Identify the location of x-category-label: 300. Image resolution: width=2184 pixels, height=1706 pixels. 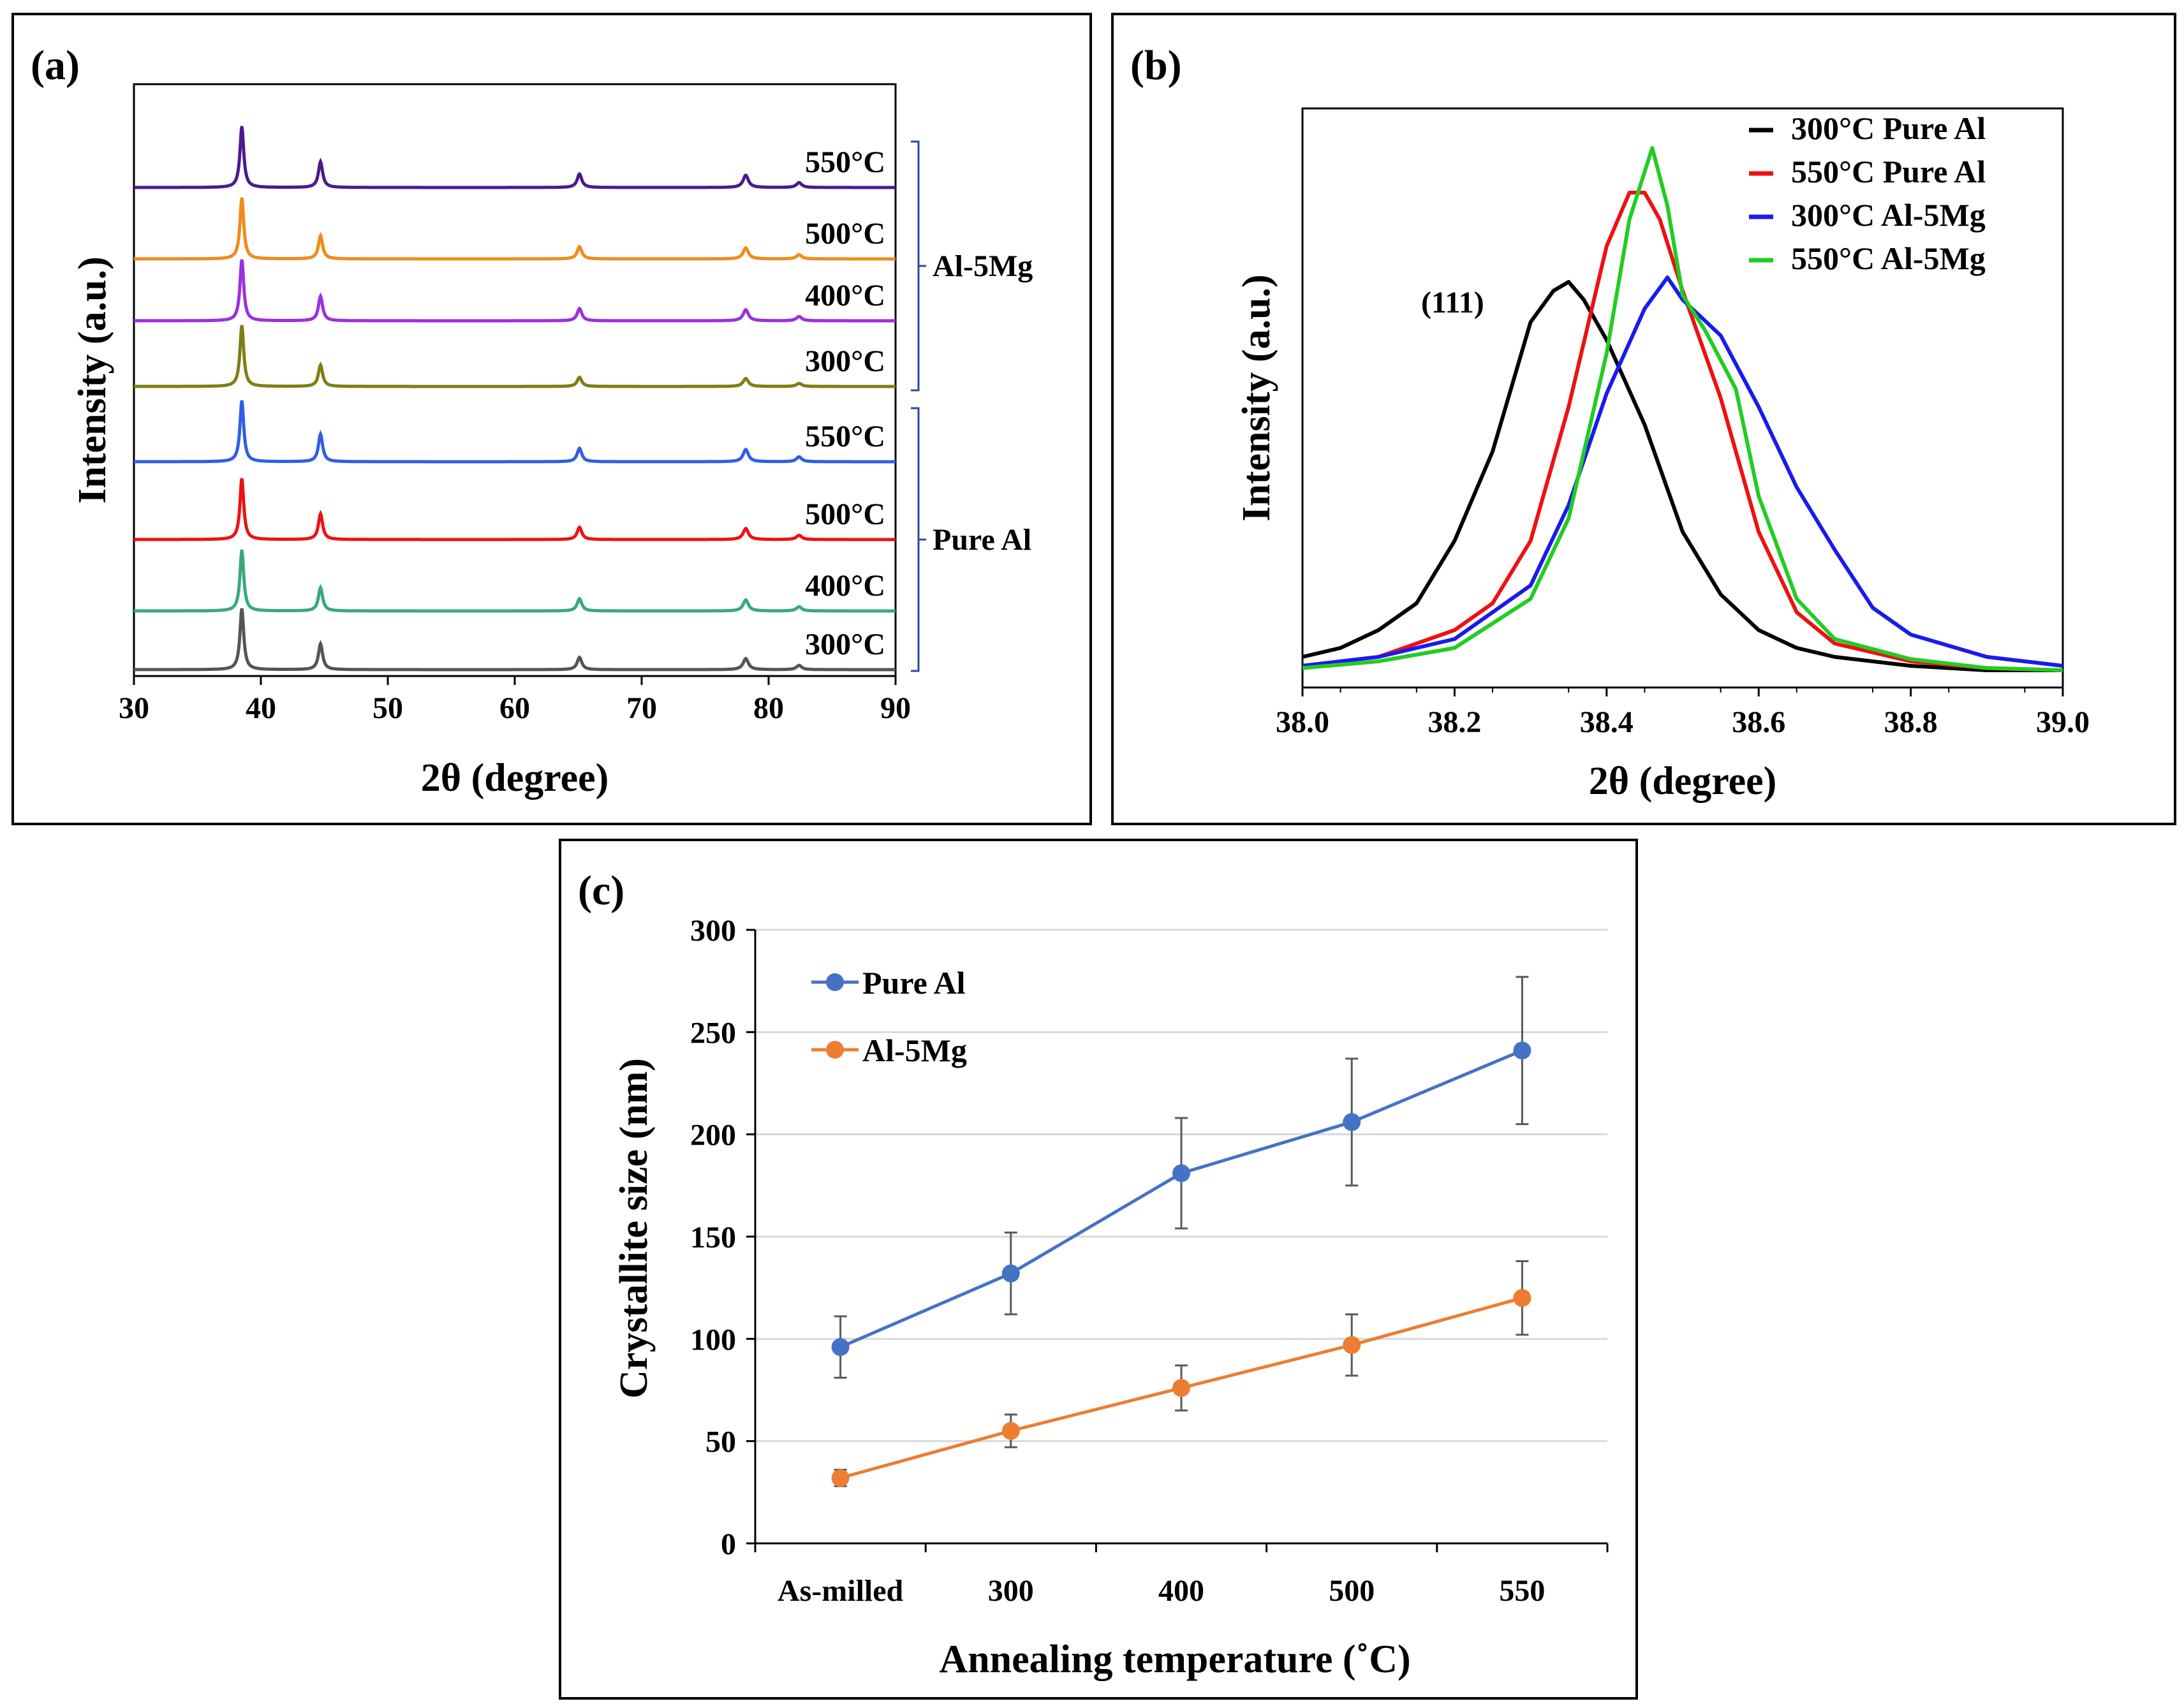
(1011, 1591).